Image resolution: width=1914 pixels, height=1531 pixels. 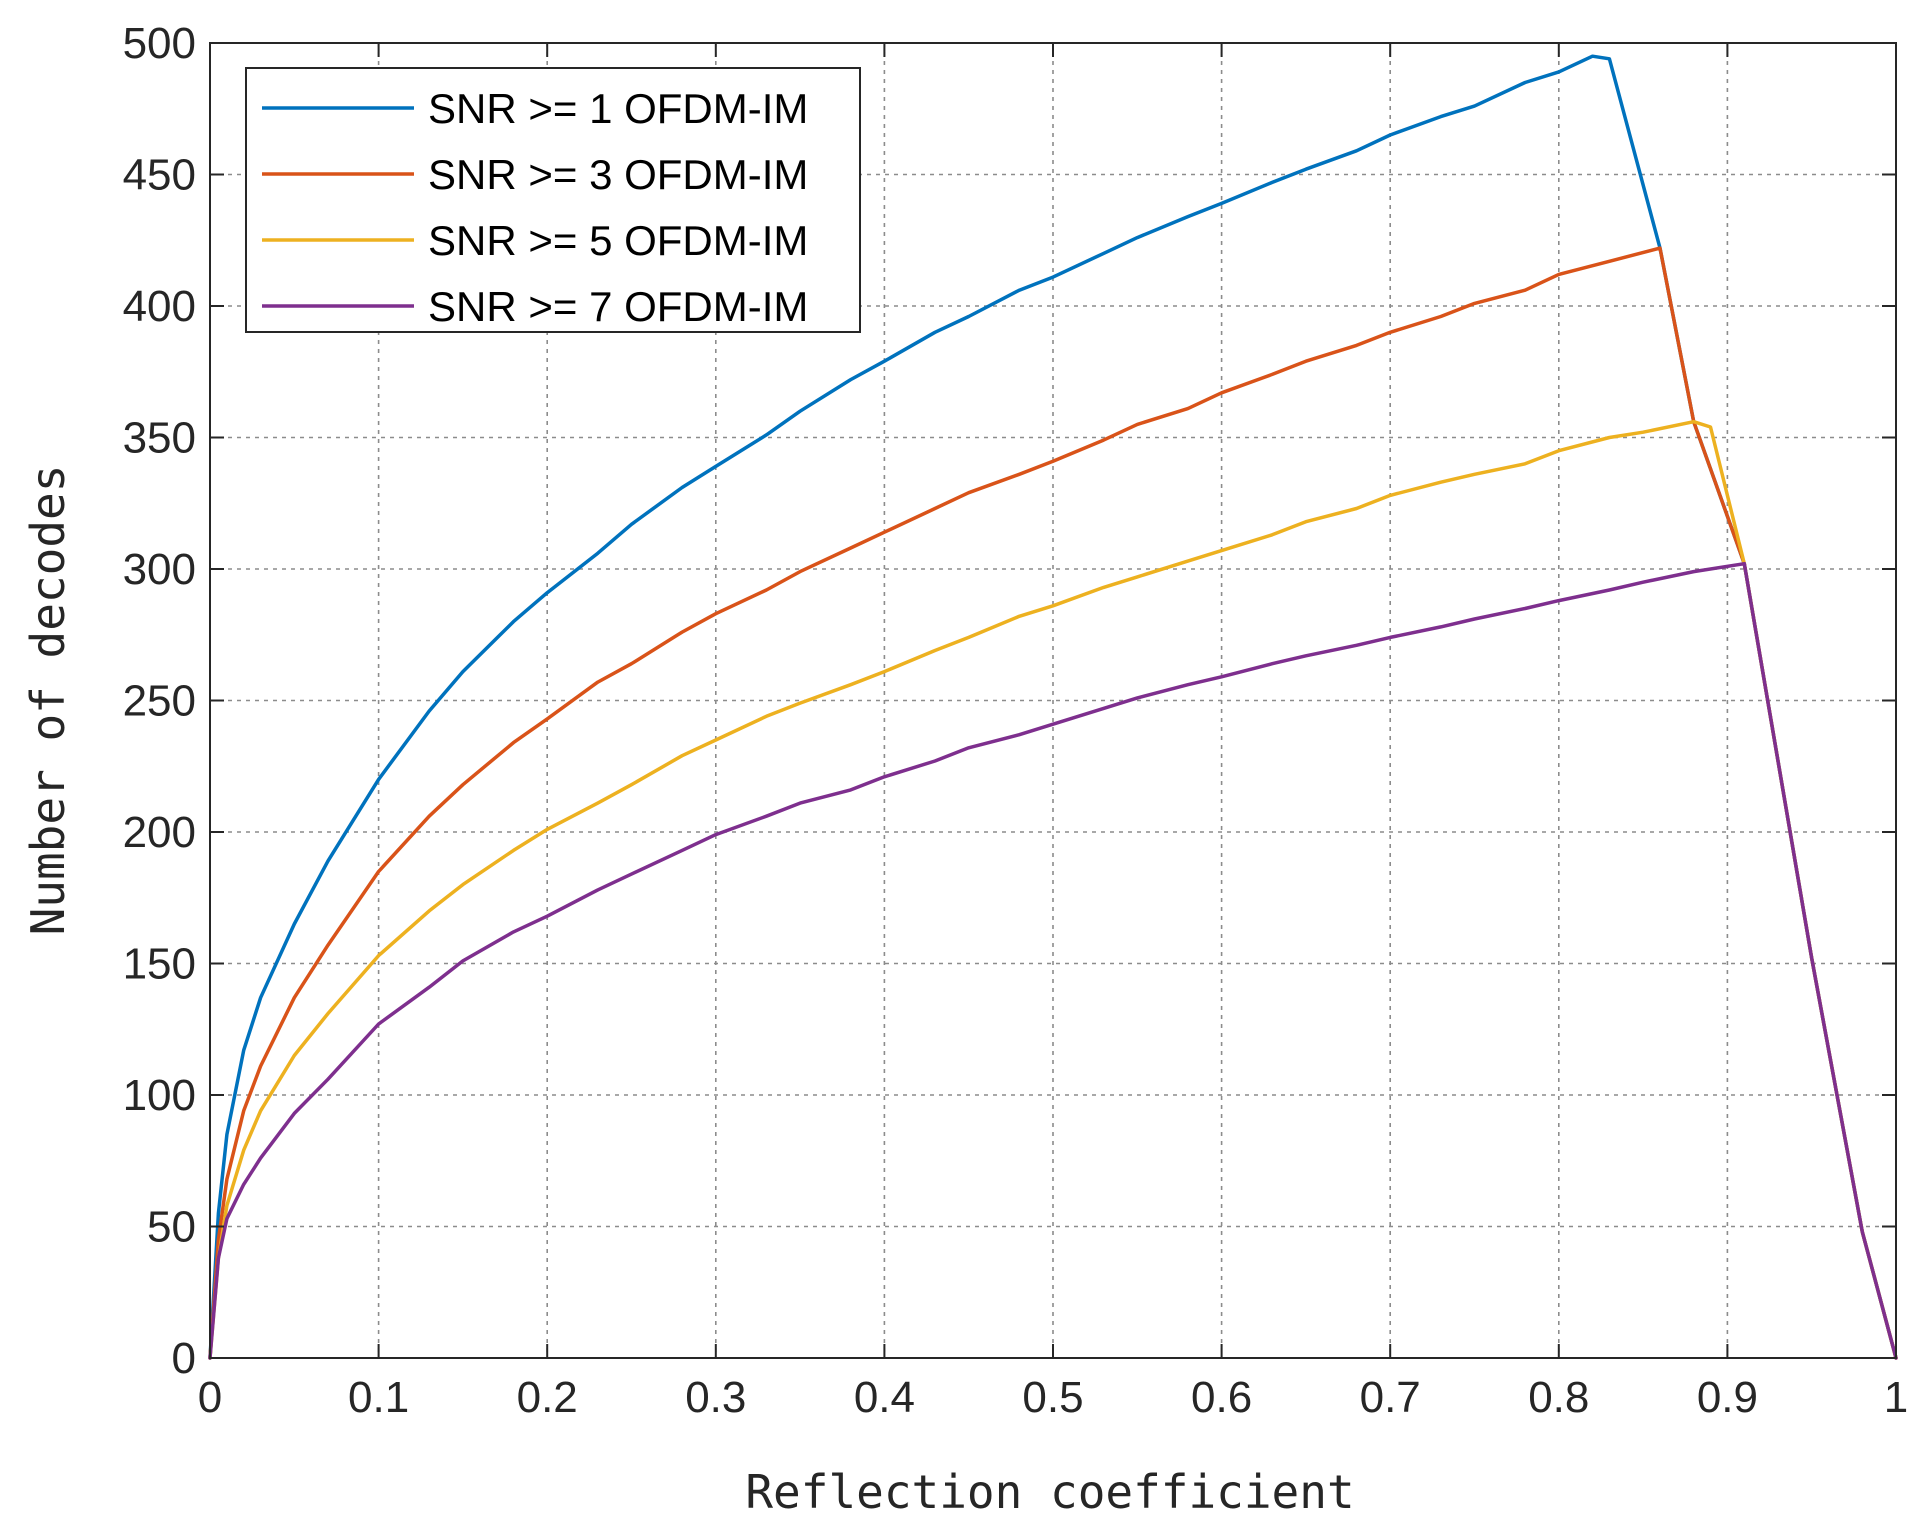 What do you see at coordinates (171, 1227) in the screenshot?
I see `y-tick-label: 50` at bounding box center [171, 1227].